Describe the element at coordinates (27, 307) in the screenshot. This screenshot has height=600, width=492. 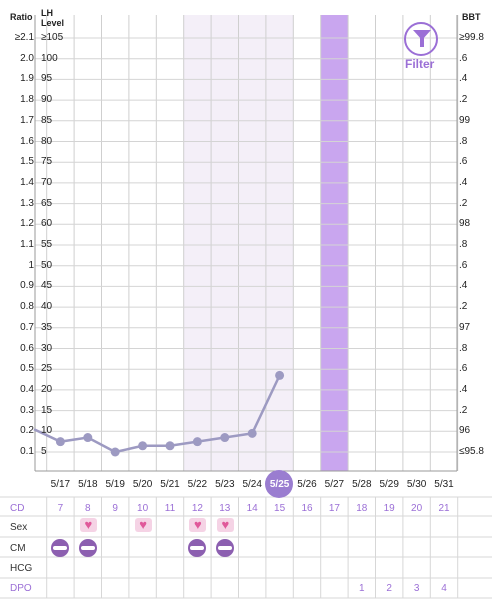
I see `ratio-tick-label: 0.8` at that location.